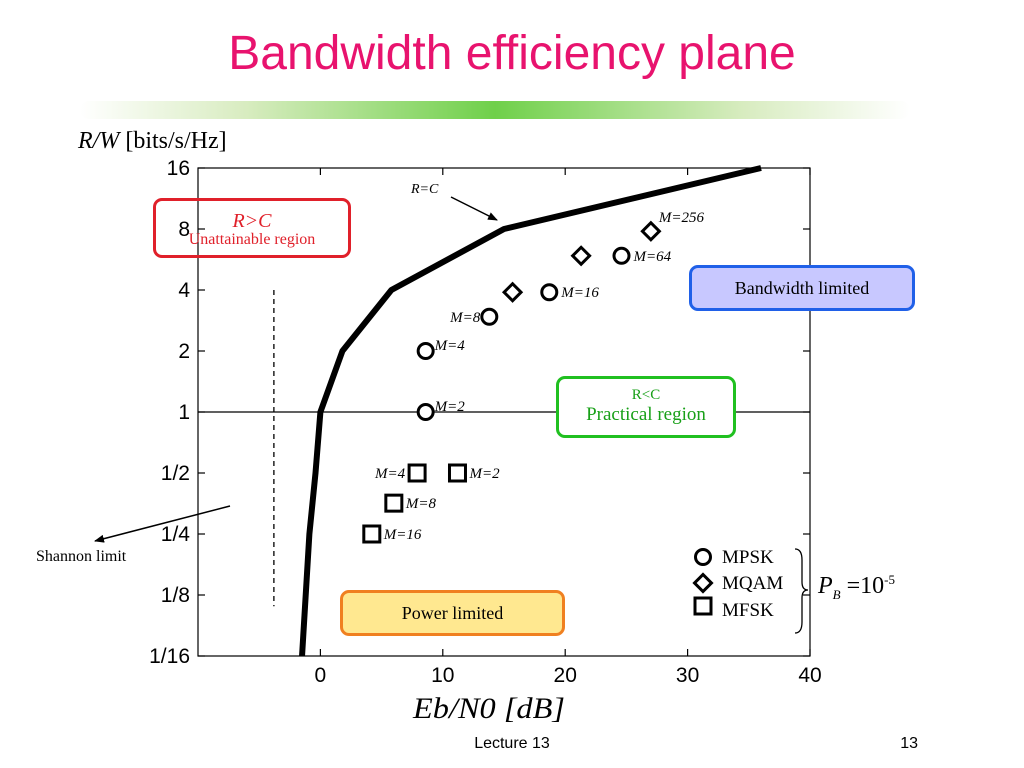 The width and height of the screenshot is (1024, 768). I want to click on footer-page-number: 13, so click(909, 743).